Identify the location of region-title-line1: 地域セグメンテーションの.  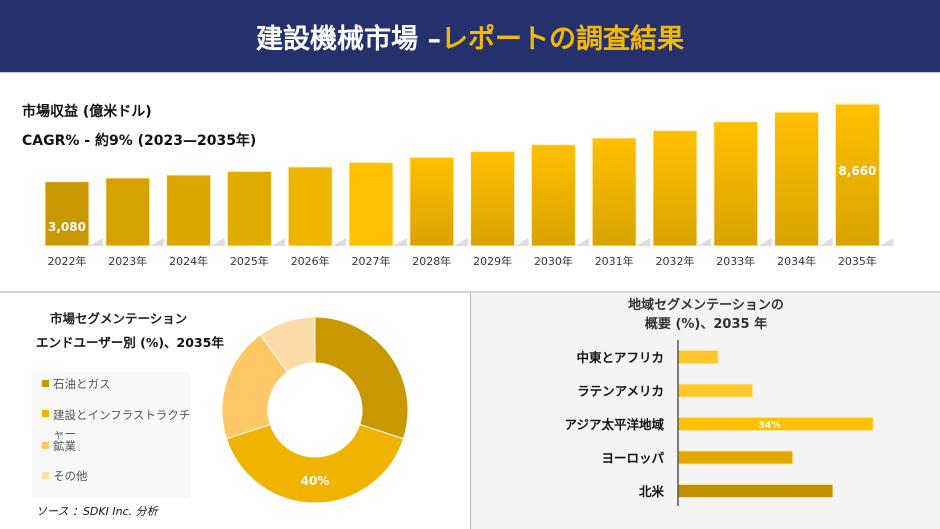
(706, 305).